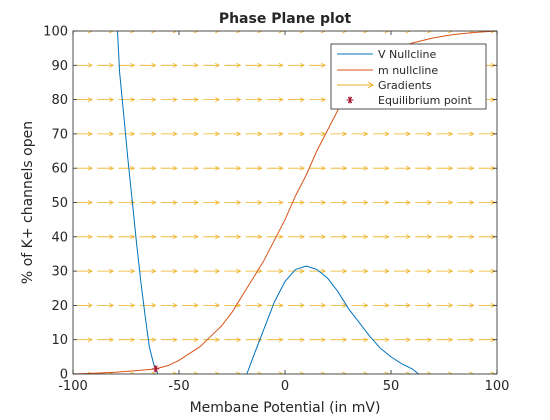  Describe the element at coordinates (28, 202) in the screenshot. I see `y-axis-label: % of K+ channels open` at that location.